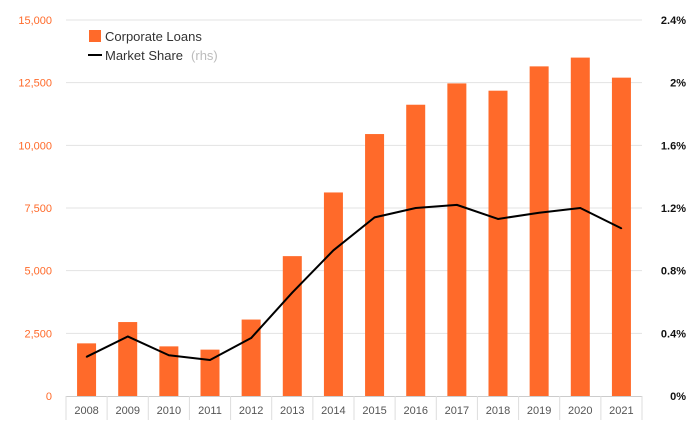 The height and width of the screenshot is (433, 700). Describe the element at coordinates (498, 411) in the screenshot. I see `x-tick-label-2018: 2018` at that location.